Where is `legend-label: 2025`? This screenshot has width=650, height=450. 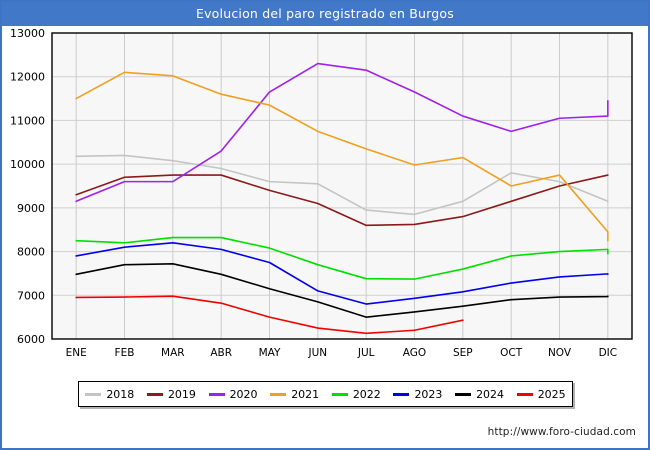
legend-label: 2025 is located at coordinates (551, 394).